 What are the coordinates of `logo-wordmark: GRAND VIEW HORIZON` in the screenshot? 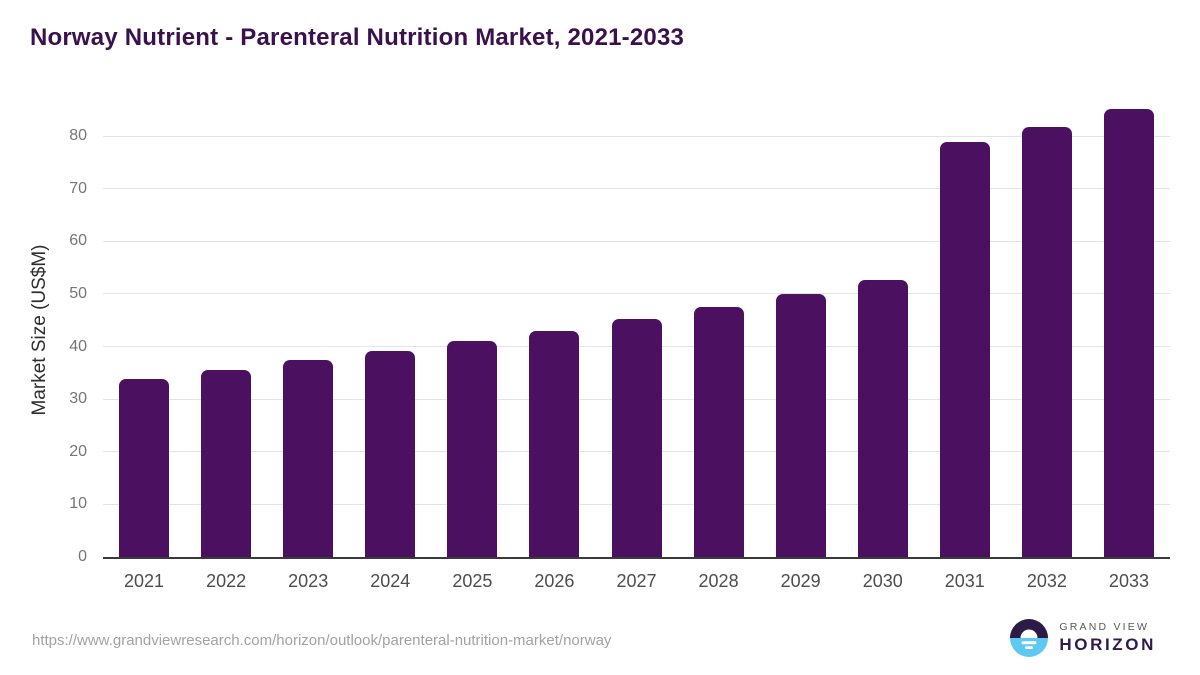 It's located at (1107, 638).